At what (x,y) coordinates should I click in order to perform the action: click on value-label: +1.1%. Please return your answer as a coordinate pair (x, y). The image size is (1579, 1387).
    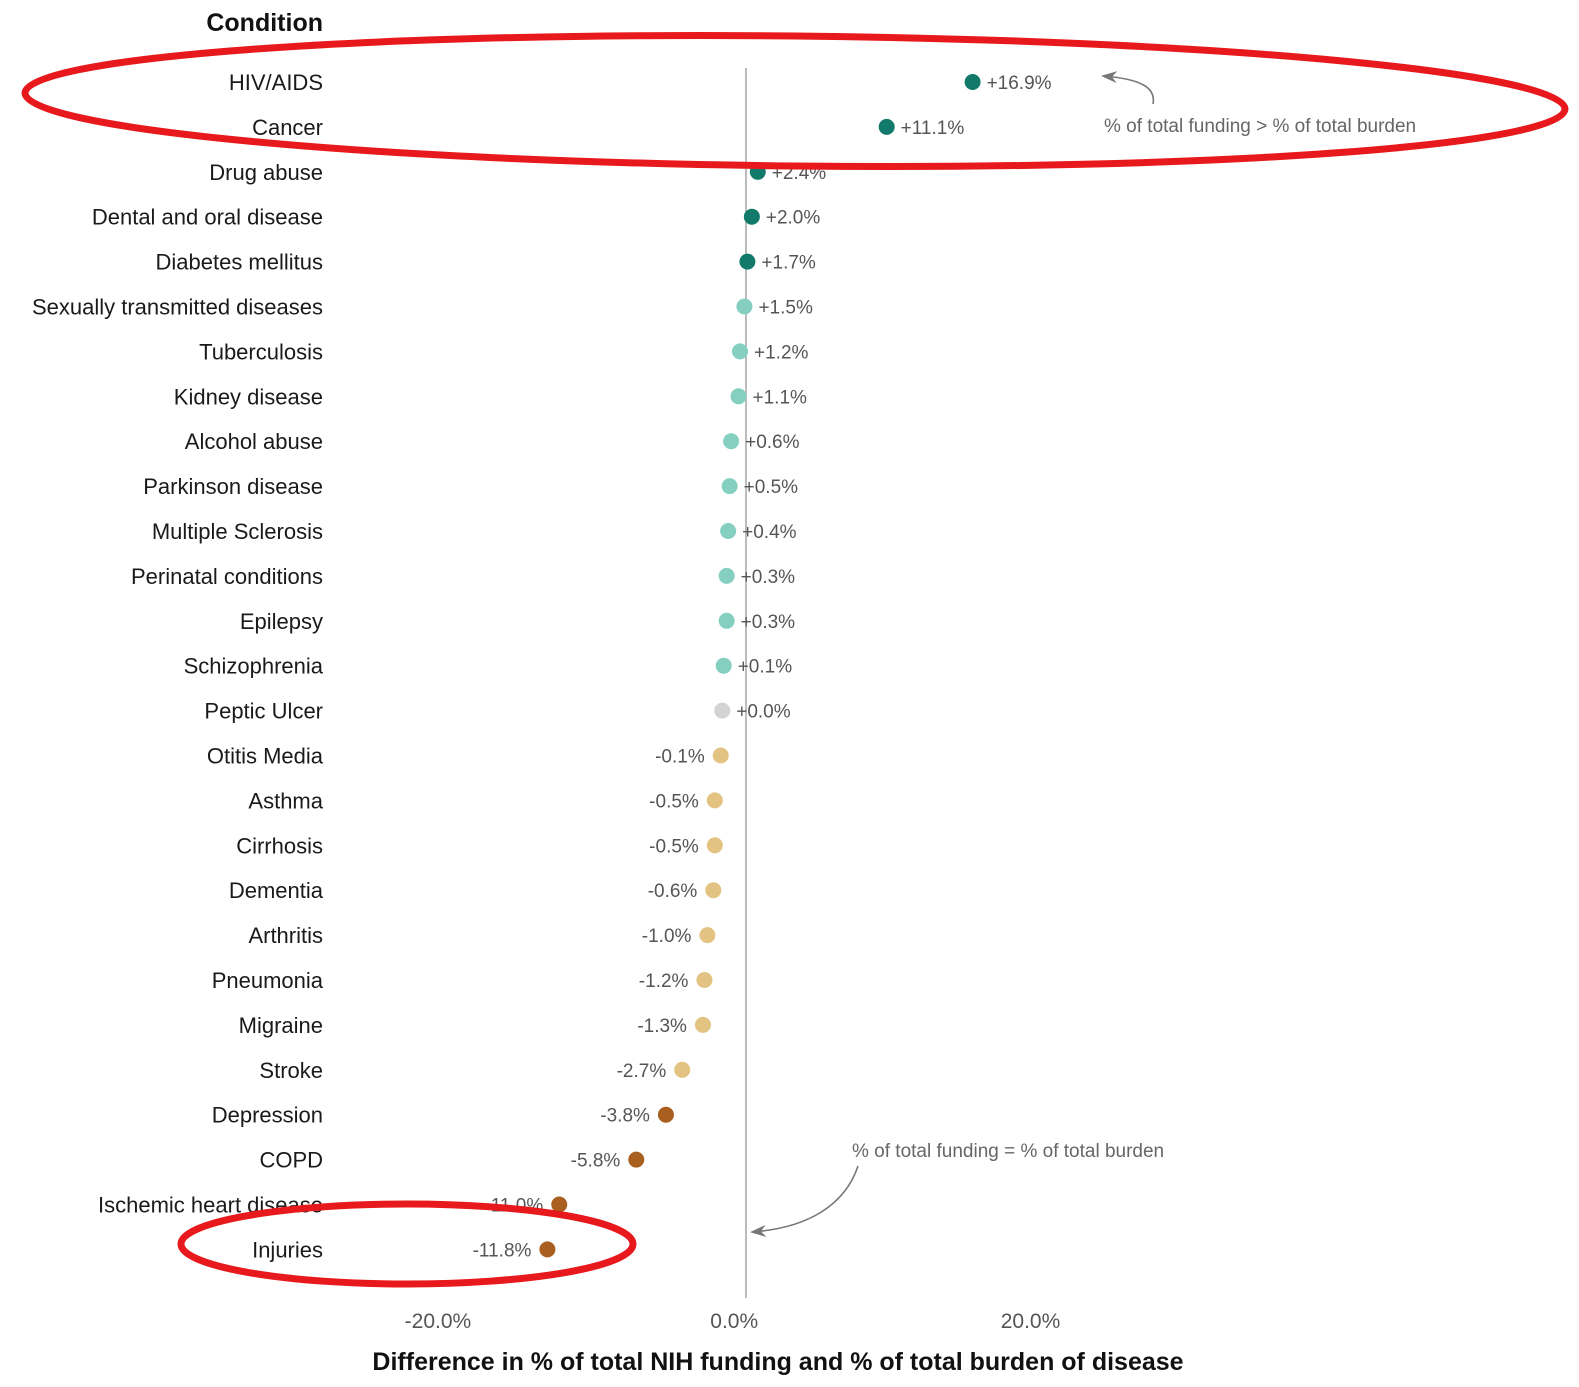
    Looking at the image, I should click on (780, 397).